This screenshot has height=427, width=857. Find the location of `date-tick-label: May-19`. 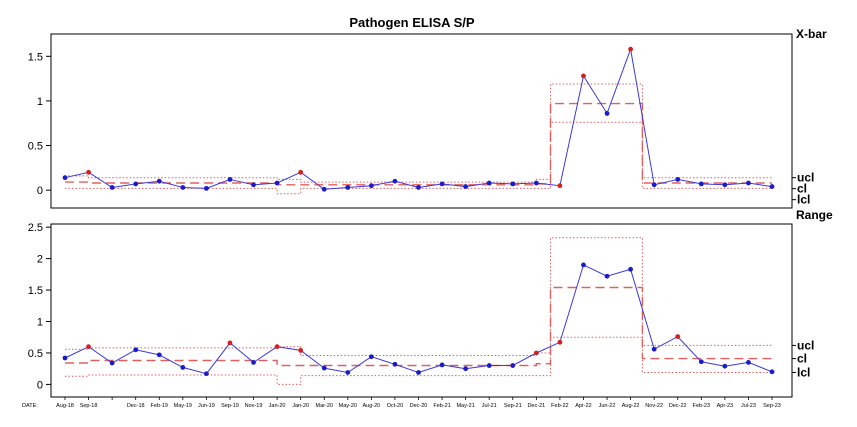

date-tick-label: May-19 is located at coordinates (183, 406).